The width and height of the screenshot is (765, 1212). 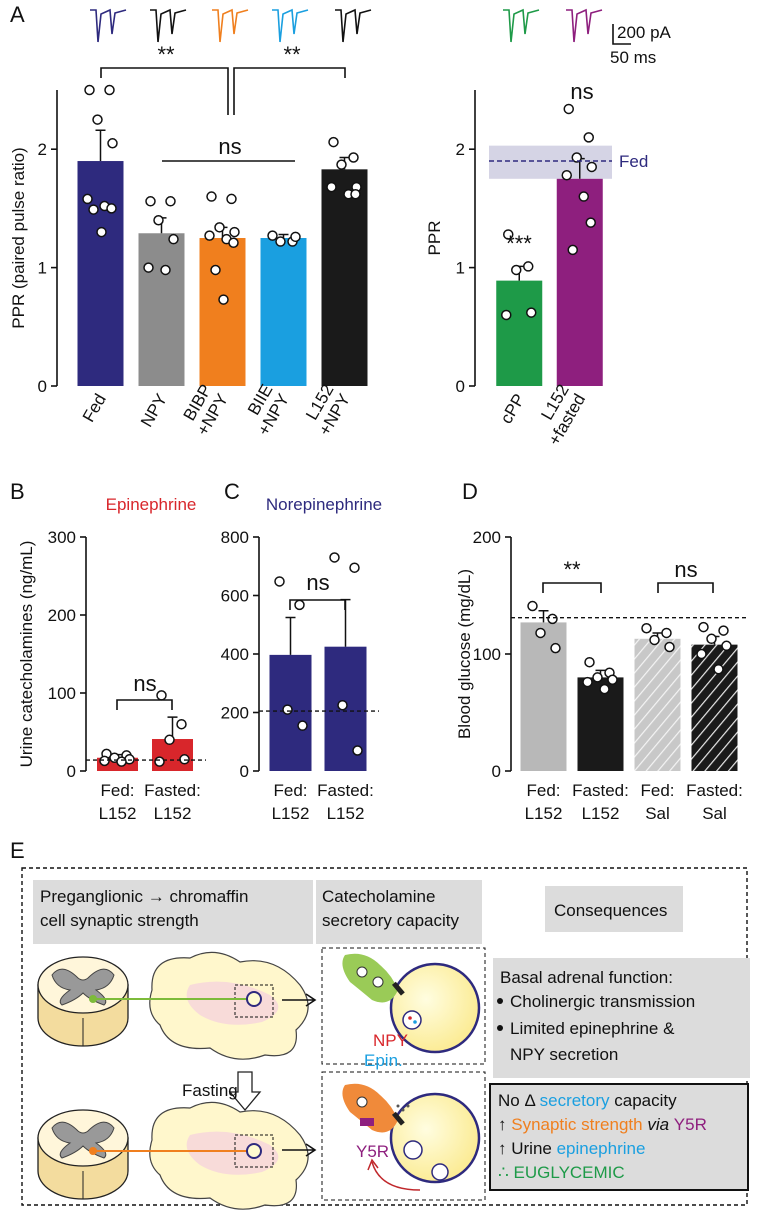 What do you see at coordinates (586, 977) in the screenshot?
I see `basal-title: Basal adrenal function:` at bounding box center [586, 977].